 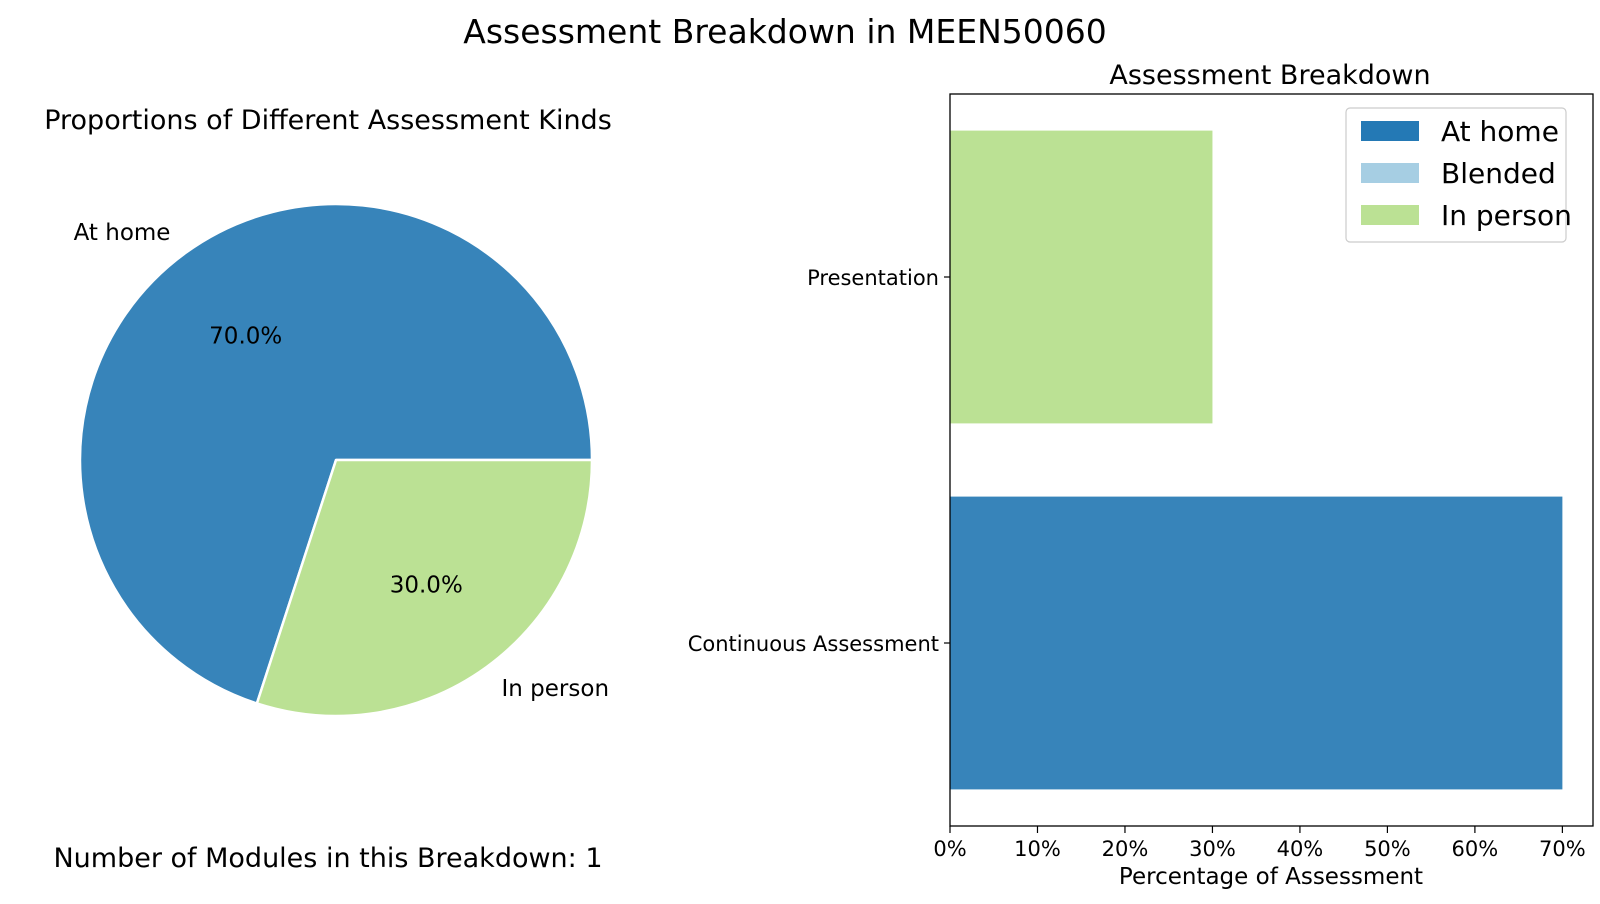 What do you see at coordinates (556, 689) in the screenshot?
I see `pie-category-label-in-person: In person` at bounding box center [556, 689].